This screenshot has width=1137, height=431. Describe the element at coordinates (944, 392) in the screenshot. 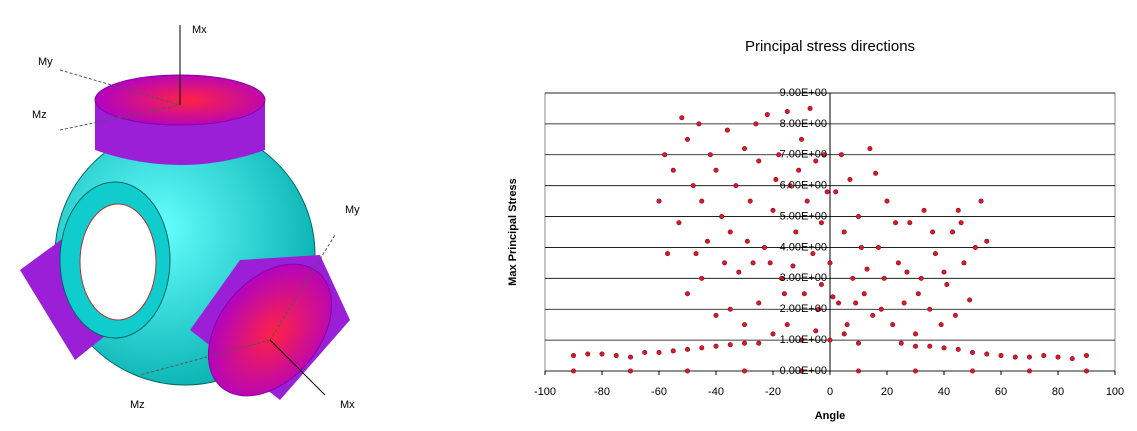

I see `x-tick-label: 40` at that location.